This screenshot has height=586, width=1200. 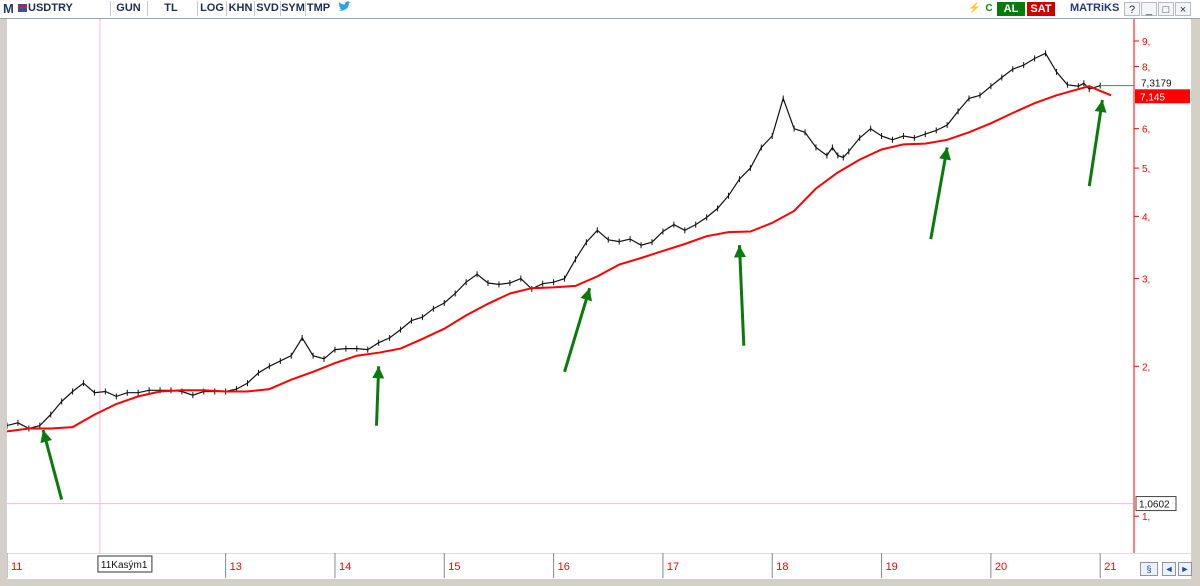 I want to click on period-button: GUN, so click(x=128, y=8).